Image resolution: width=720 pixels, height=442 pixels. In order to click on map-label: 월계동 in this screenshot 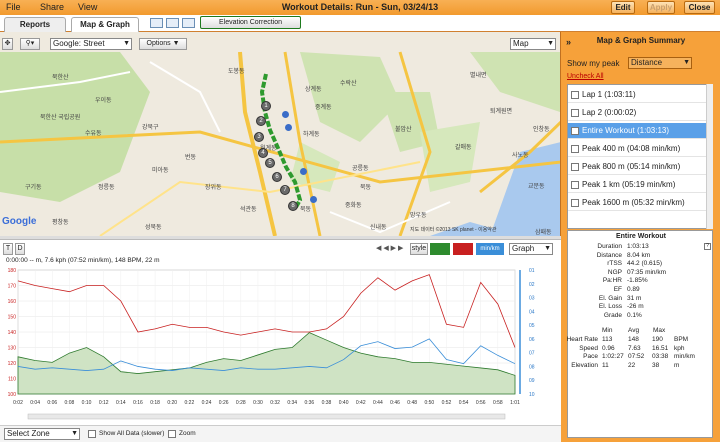, I will do `click(268, 149)`.